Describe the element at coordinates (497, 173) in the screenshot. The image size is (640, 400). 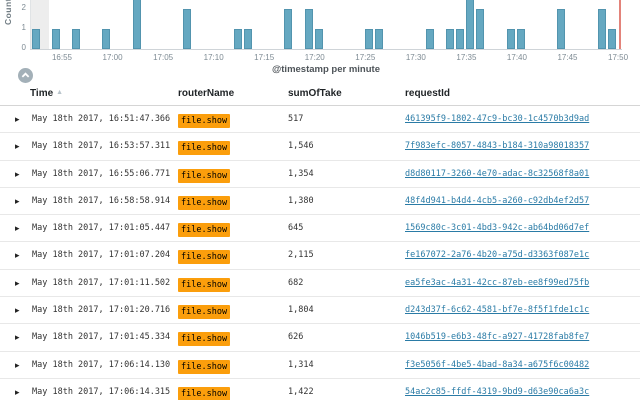
I see `request-id-link: d8d80117-3260-4e70-adac-8c32568f8a01` at that location.